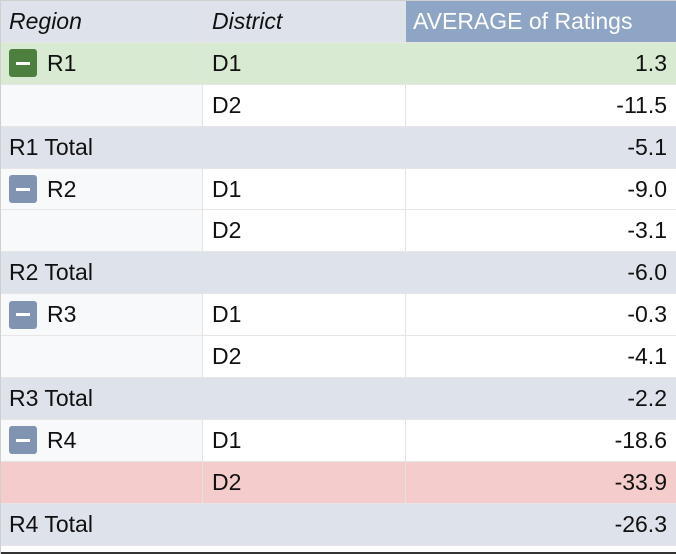  I want to click on table-row: D2 -11.5, so click(338, 105).